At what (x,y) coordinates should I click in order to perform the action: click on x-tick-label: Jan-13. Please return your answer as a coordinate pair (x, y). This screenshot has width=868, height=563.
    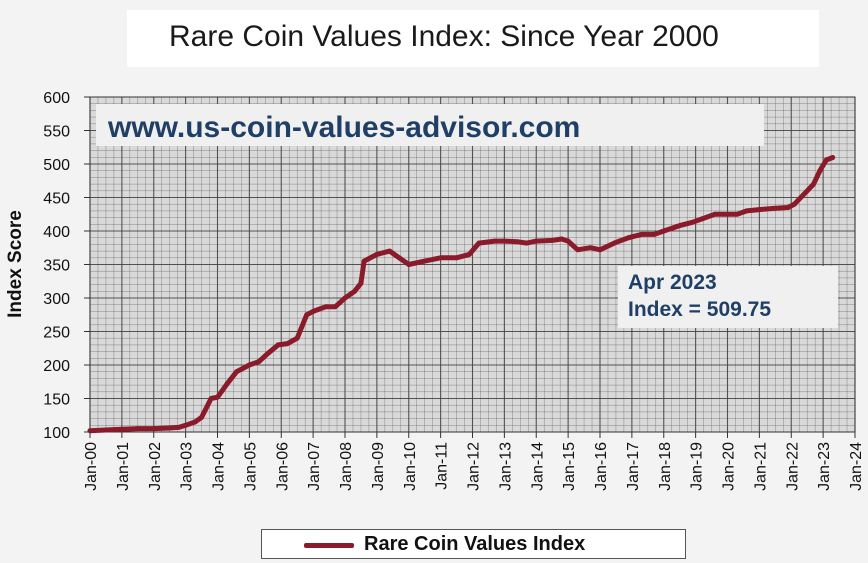
    Looking at the image, I should click on (505, 466).